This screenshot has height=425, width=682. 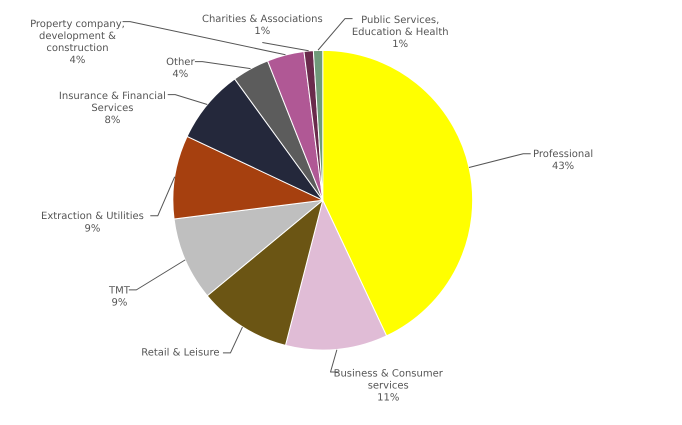 I want to click on slice-label: Insurance & Financial Services, so click(x=112, y=102).